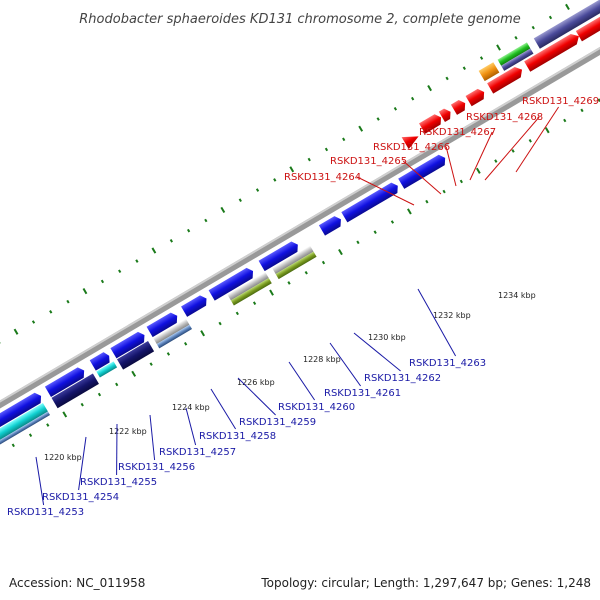 This screenshot has height=600, width=600. I want to click on gene-label: RSKD131_4267, so click(457, 132).